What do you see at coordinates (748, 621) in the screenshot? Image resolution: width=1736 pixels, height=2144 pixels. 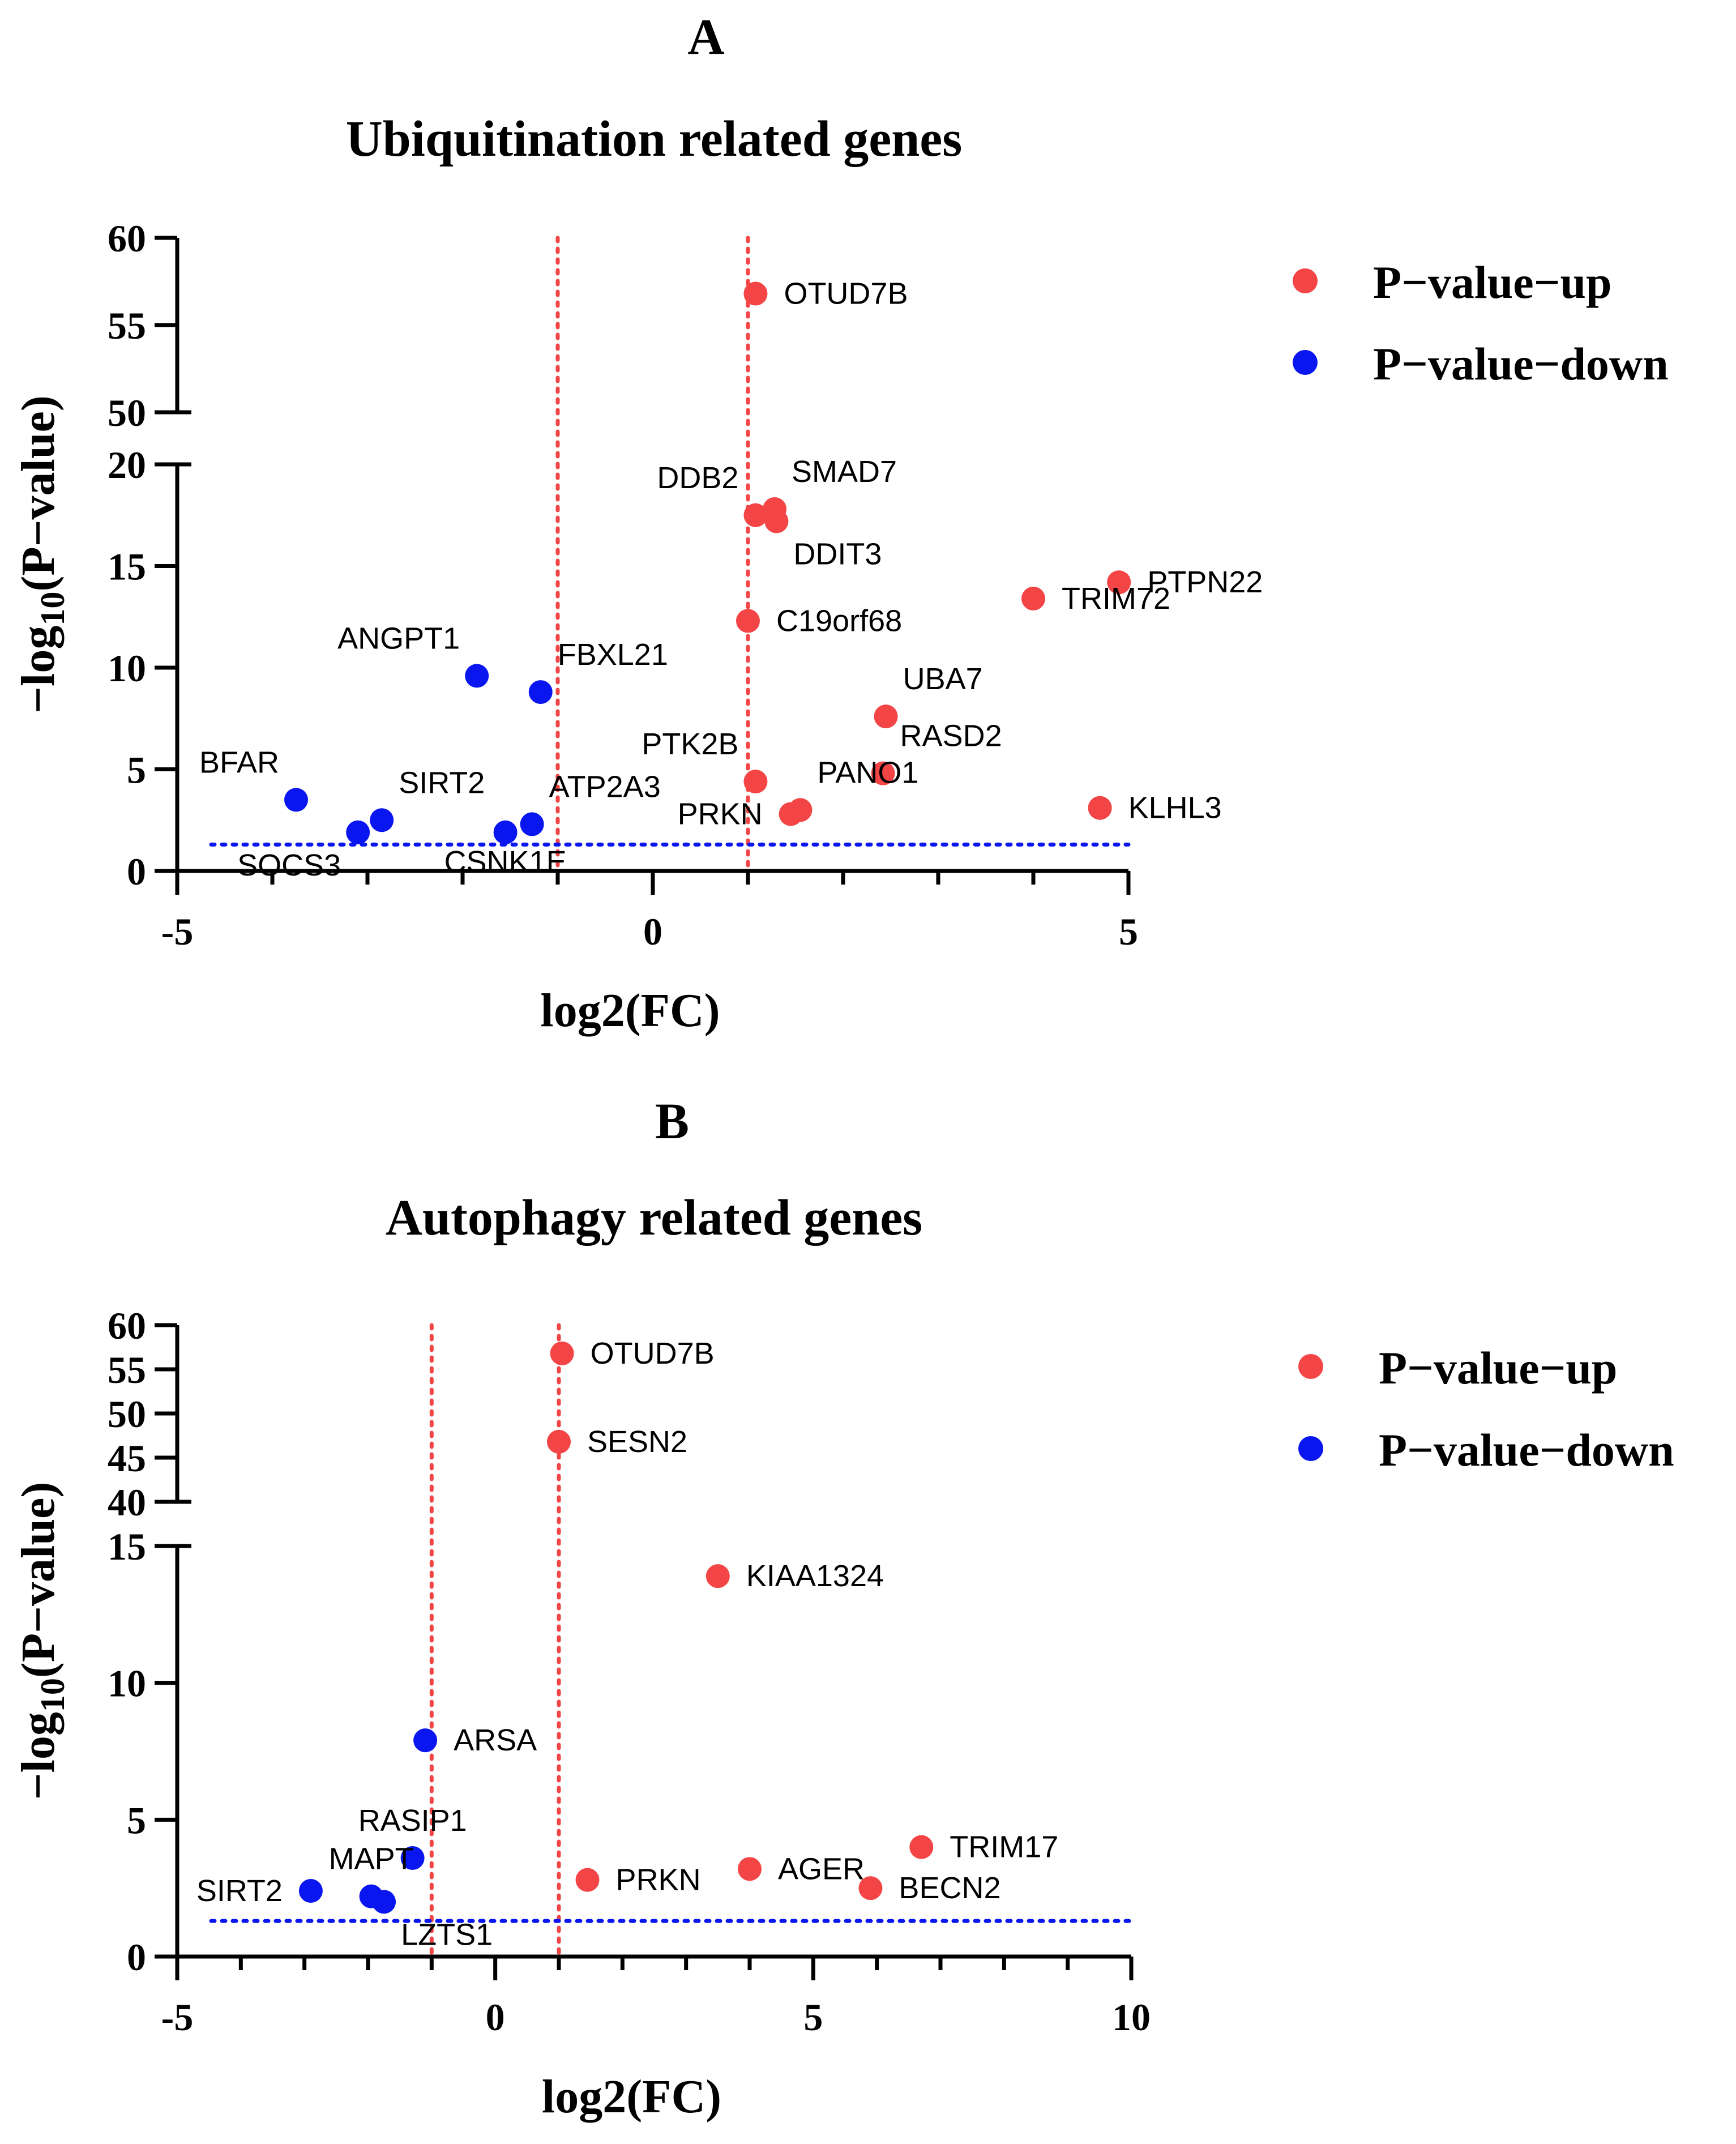 I see `data-point-c19orf68` at bounding box center [748, 621].